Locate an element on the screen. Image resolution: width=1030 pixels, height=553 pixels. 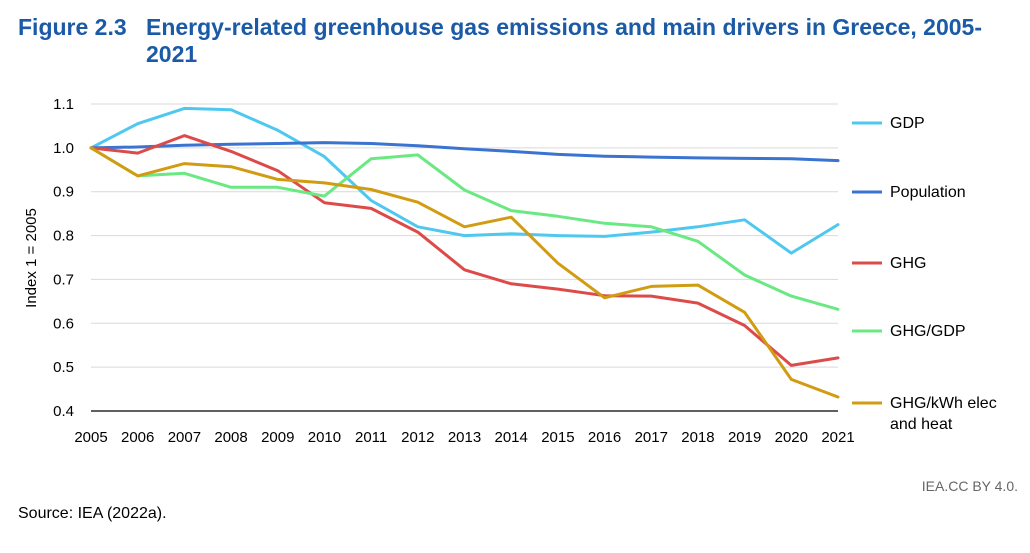
x-tick-label: 2005 is located at coordinates (90, 437).